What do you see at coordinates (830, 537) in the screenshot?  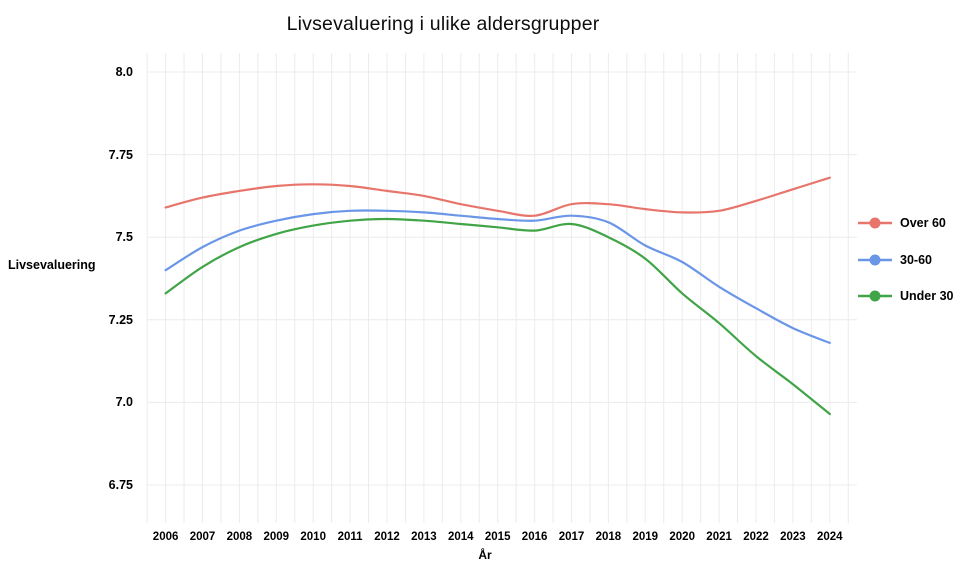 I see `x-tick-label: 2024` at bounding box center [830, 537].